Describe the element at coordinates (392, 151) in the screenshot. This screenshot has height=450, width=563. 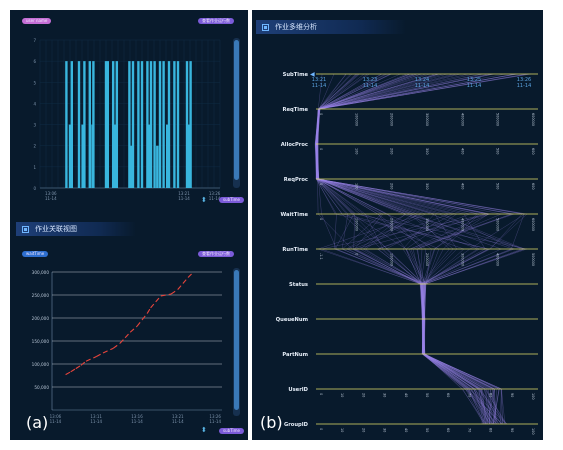
I see `axis-tick-label: 200` at that location.